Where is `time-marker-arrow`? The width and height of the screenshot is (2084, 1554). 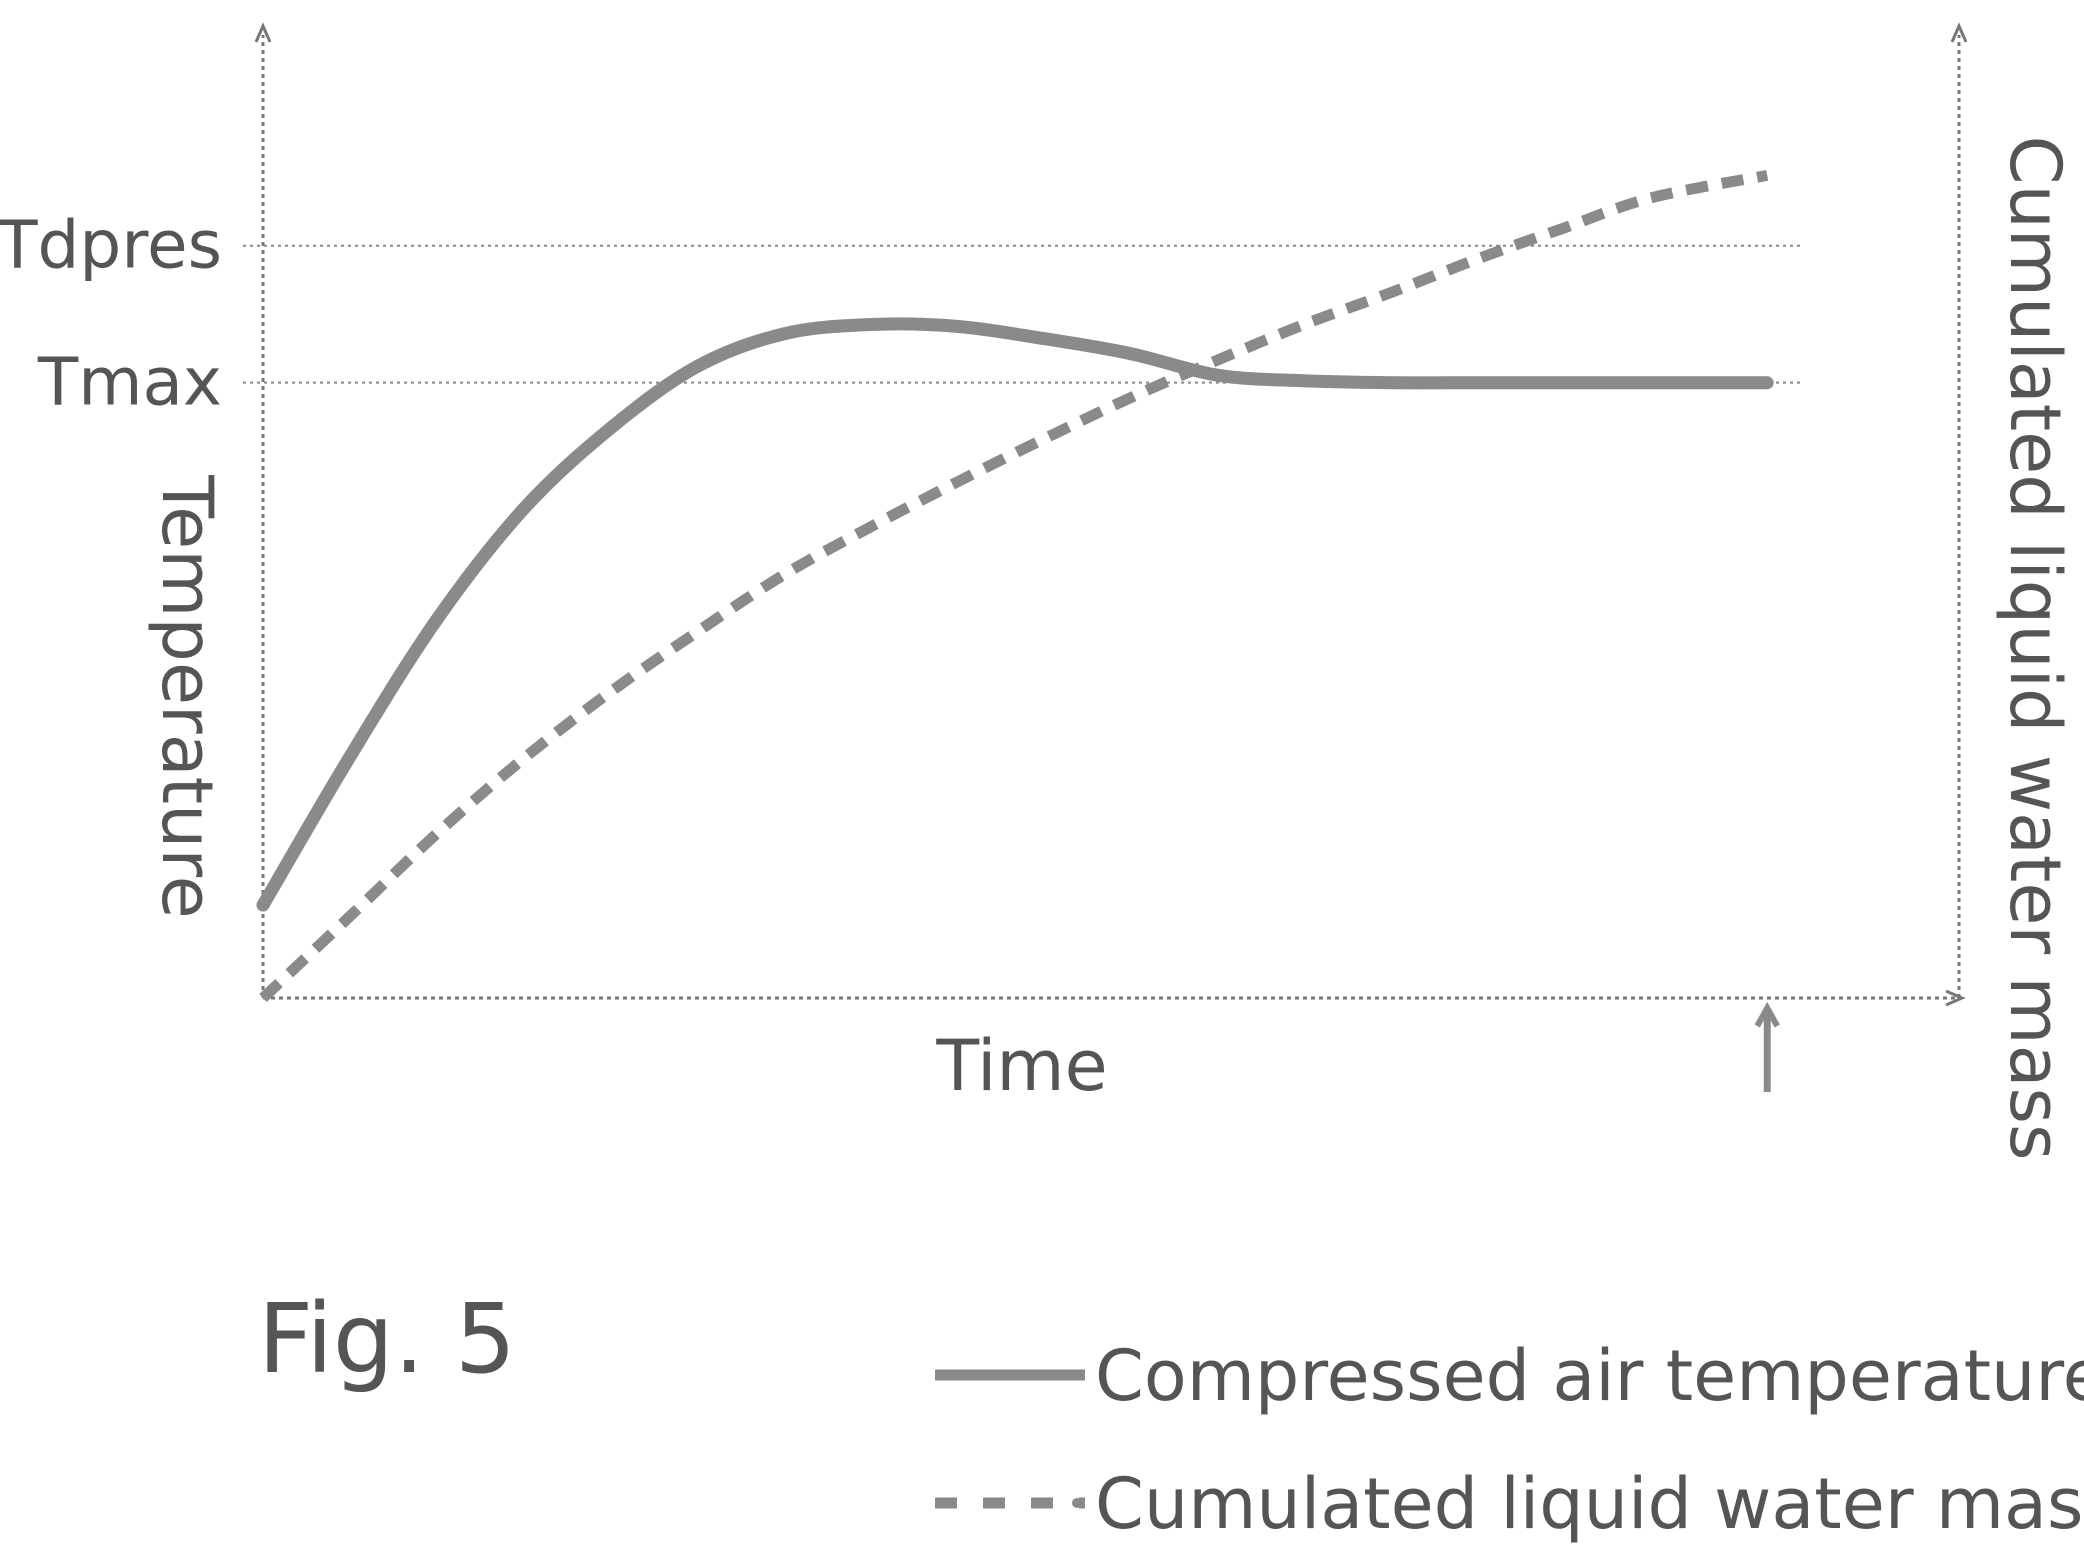 time-marker-arrow is located at coordinates (1767, 1046).